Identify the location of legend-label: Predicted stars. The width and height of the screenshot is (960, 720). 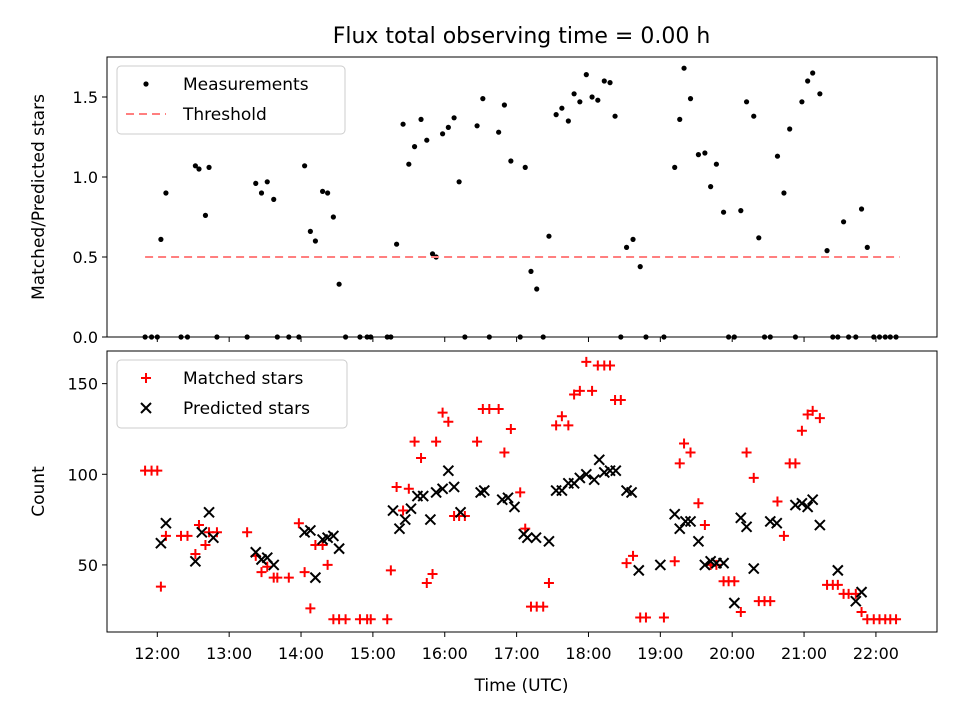
(246, 409).